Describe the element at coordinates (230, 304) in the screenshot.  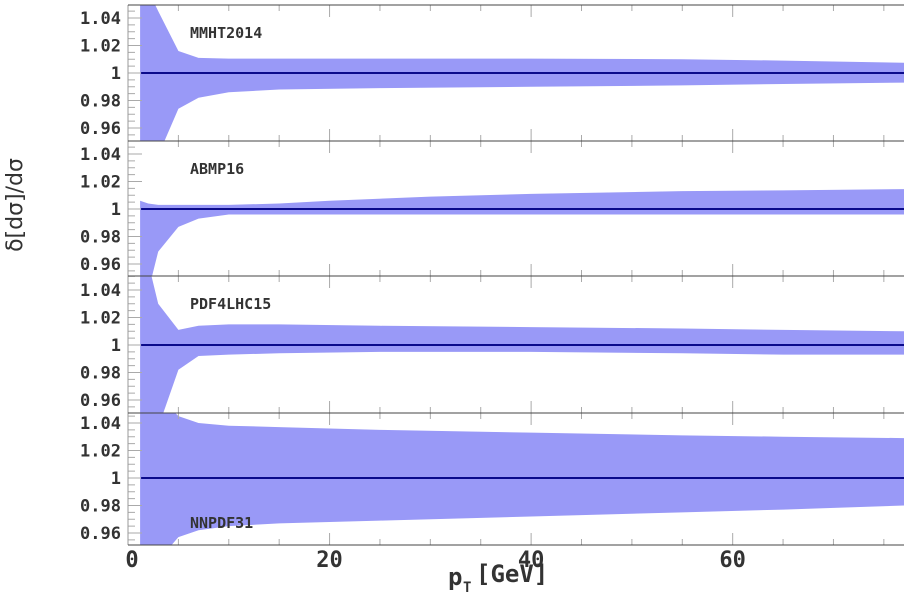
I see `panel-label: PDF4LHC15` at that location.